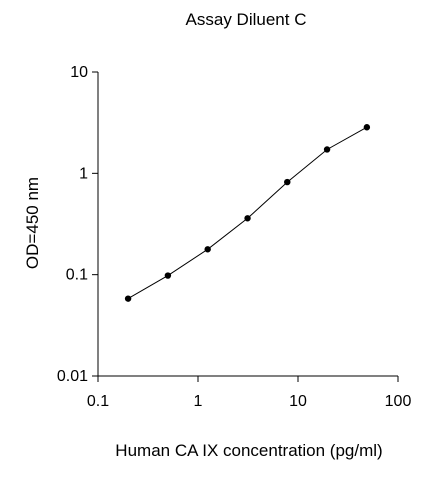  I want to click on y-tick-label: 10, so click(79, 72).